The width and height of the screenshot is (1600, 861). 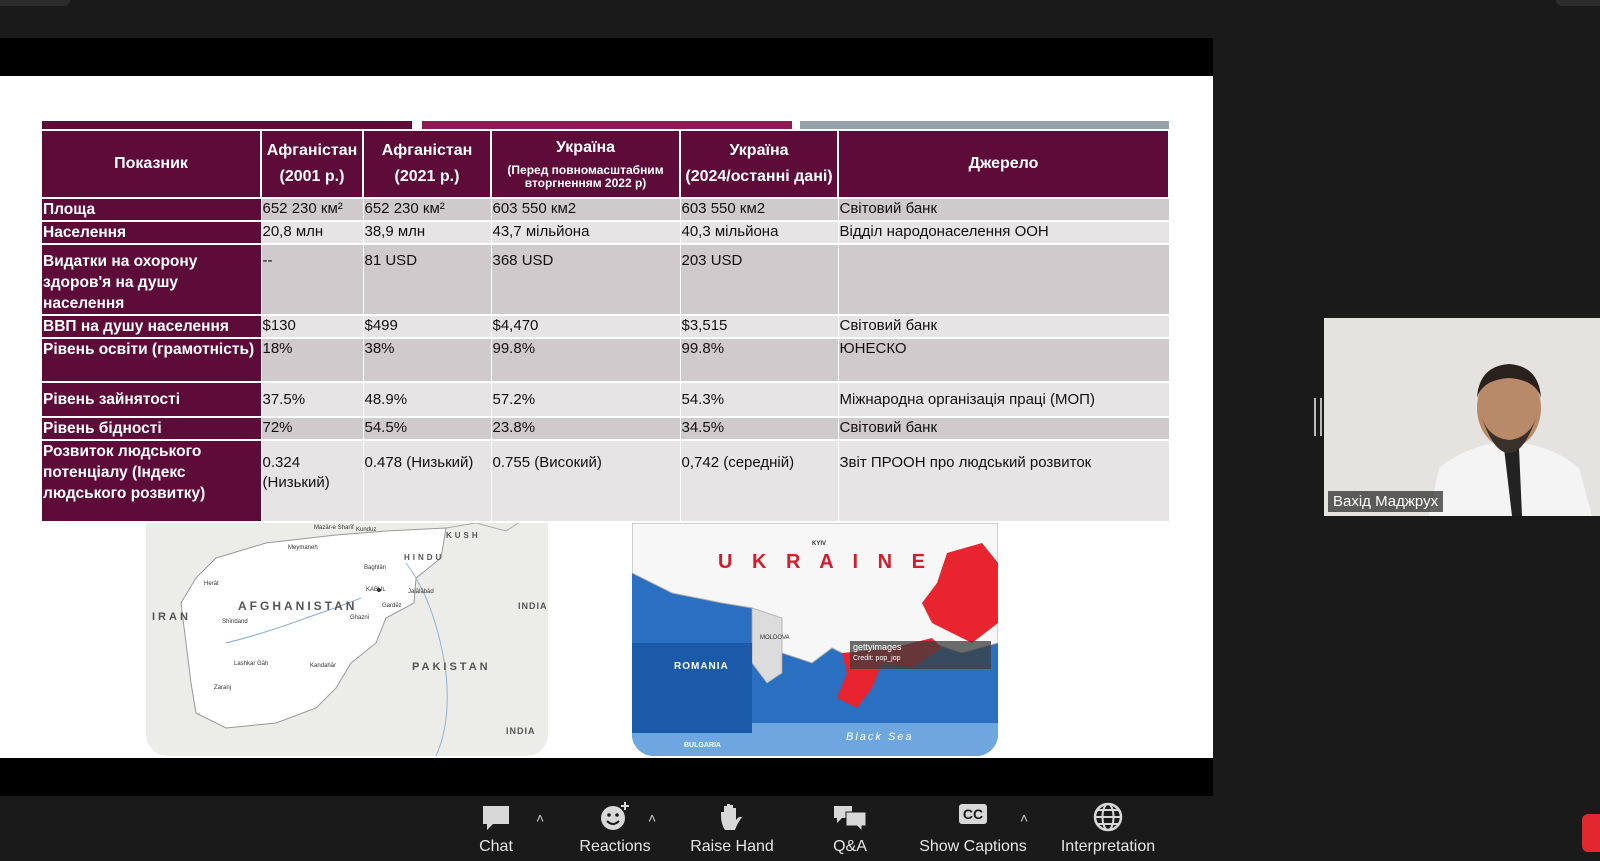 I want to click on interpretation-label: Interpretation, so click(x=1108, y=846).